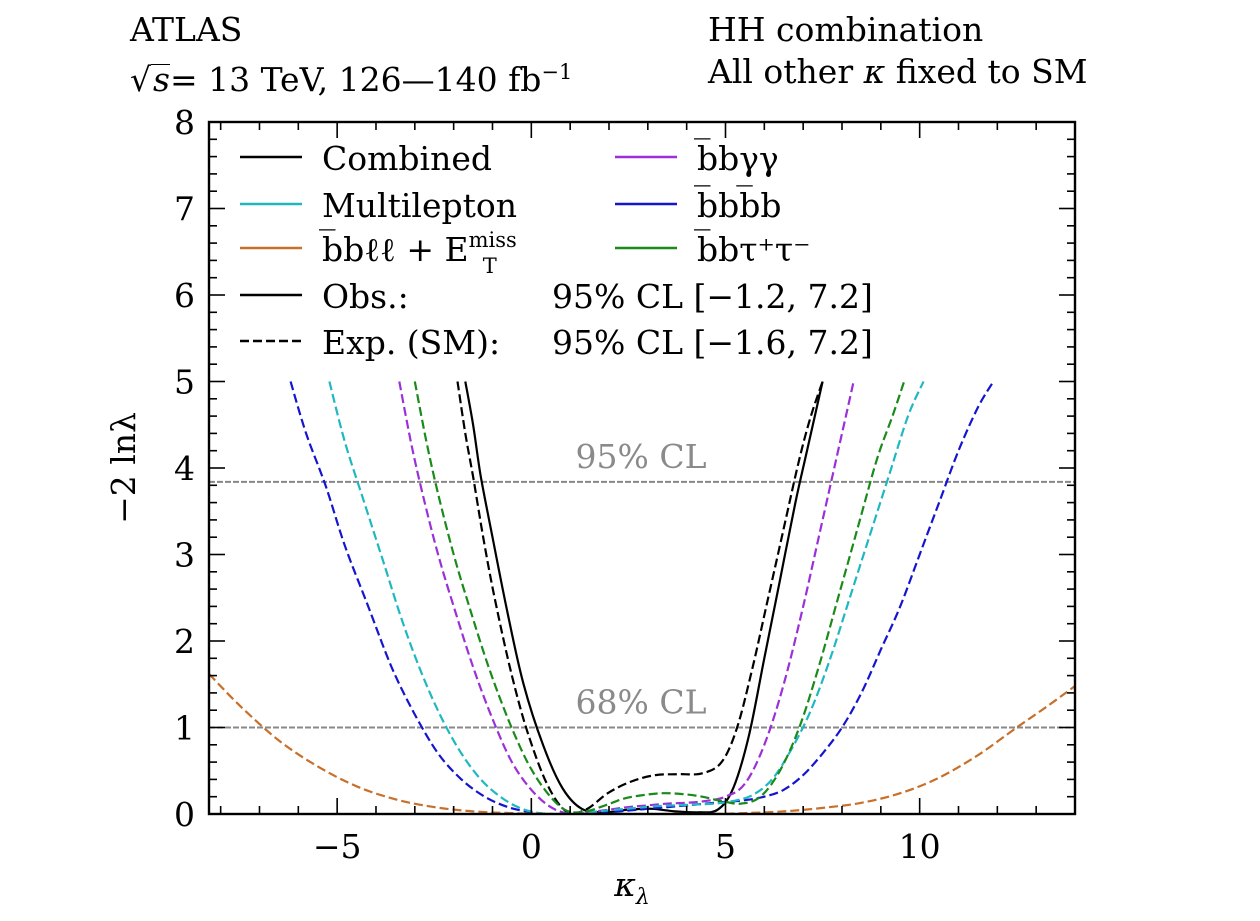 The width and height of the screenshot is (1260, 921). What do you see at coordinates (991, 71) in the screenshot?
I see `kappa-suffix: fixed to SM` at bounding box center [991, 71].